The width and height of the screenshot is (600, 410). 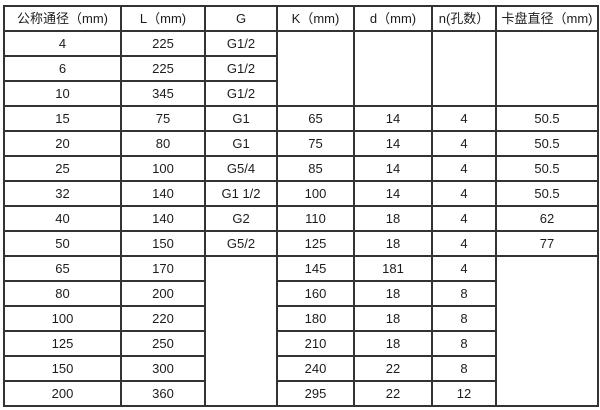 I want to click on table-row: 80 200 160 18 8, so click(x=300, y=293).